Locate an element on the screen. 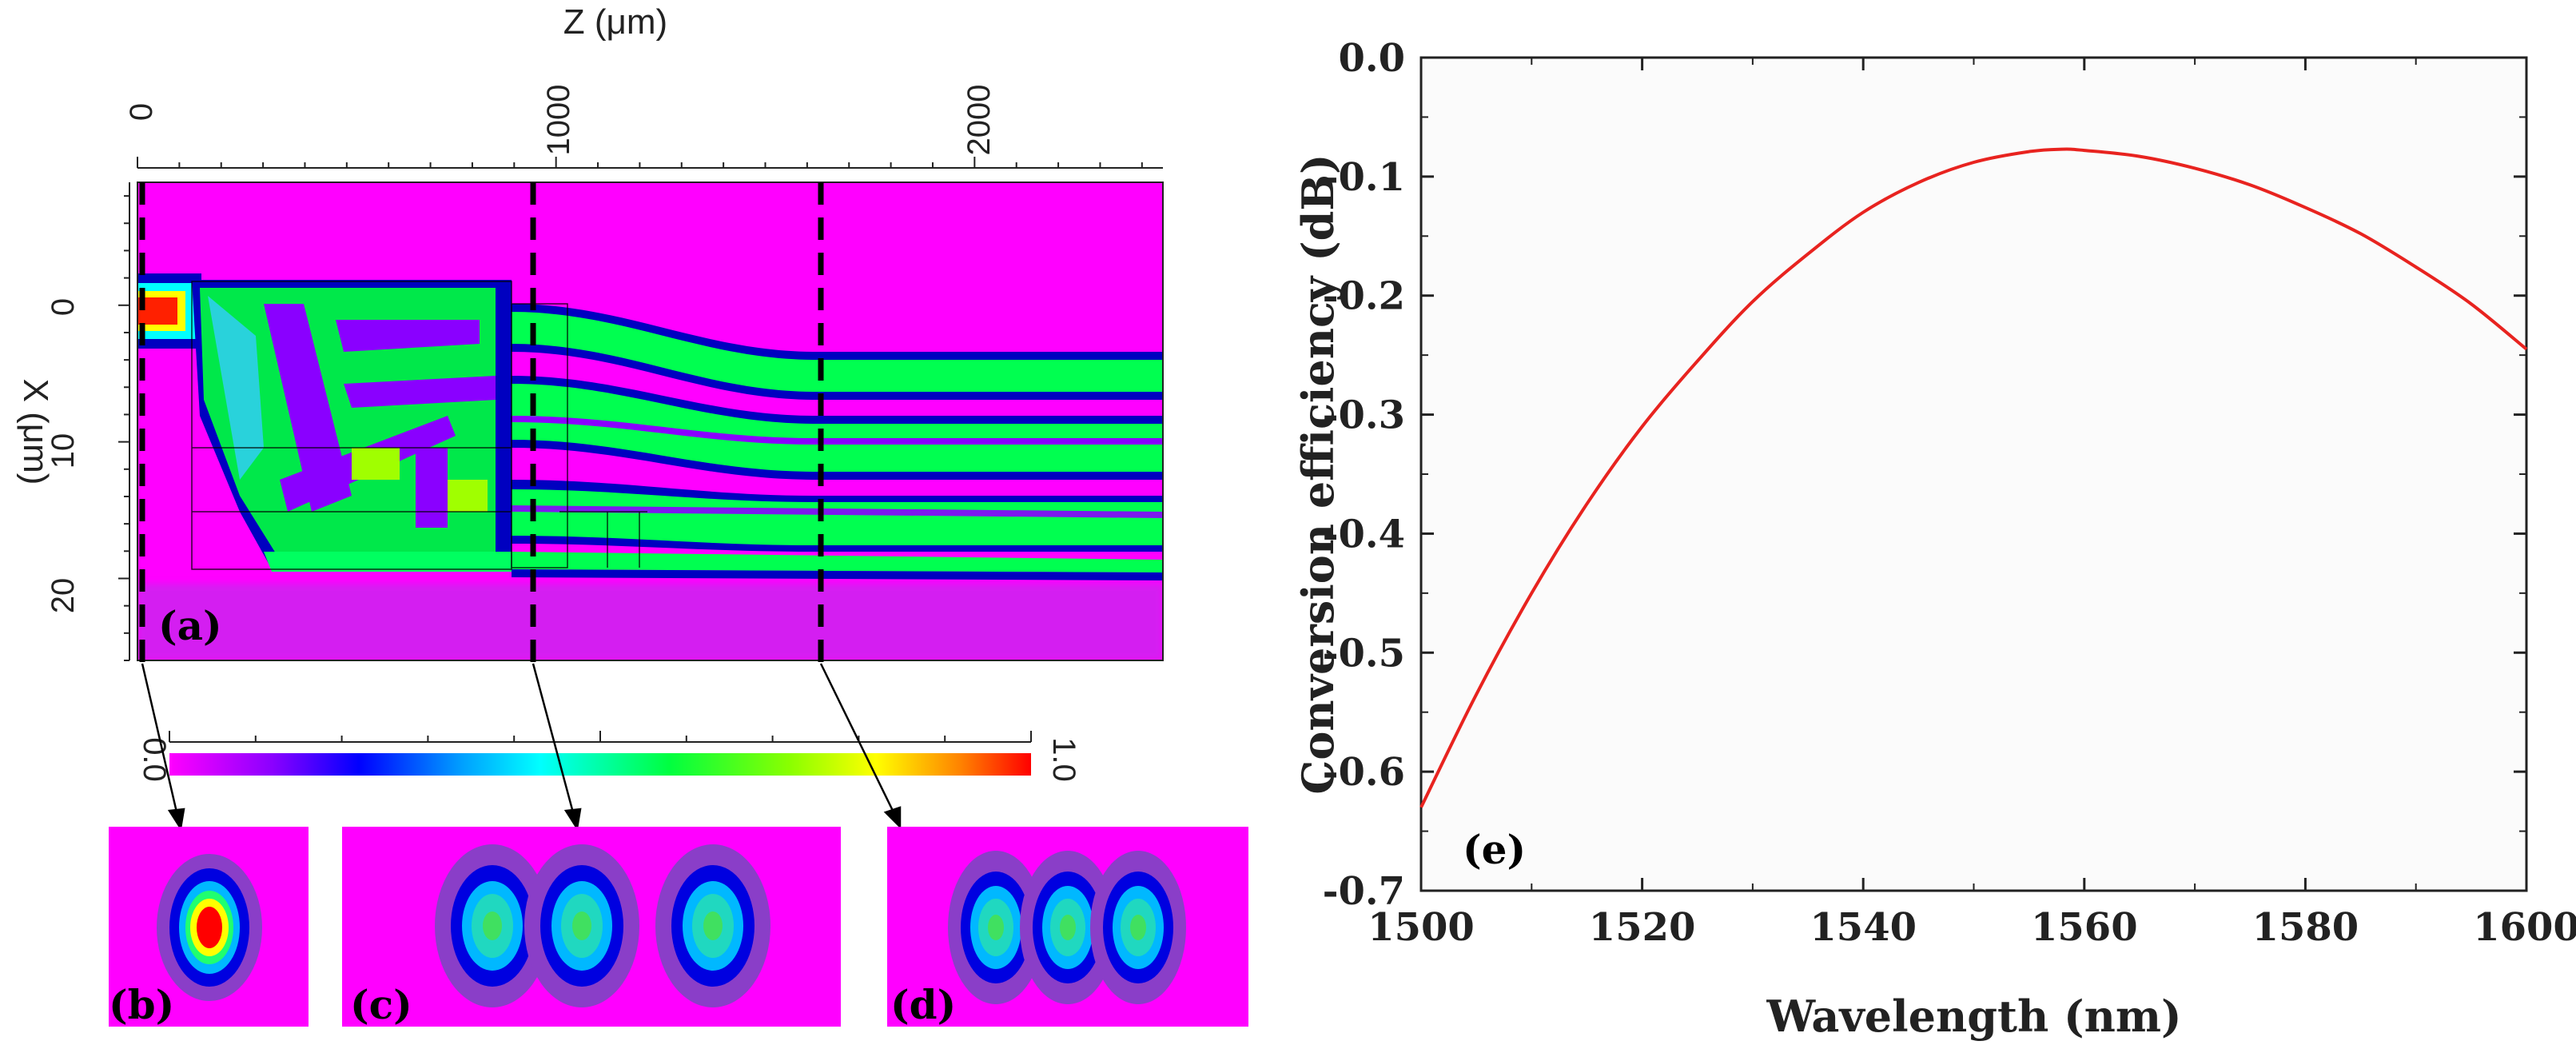 The height and width of the screenshot is (1053, 2576). cut-arrows is located at coordinates (521, 748).